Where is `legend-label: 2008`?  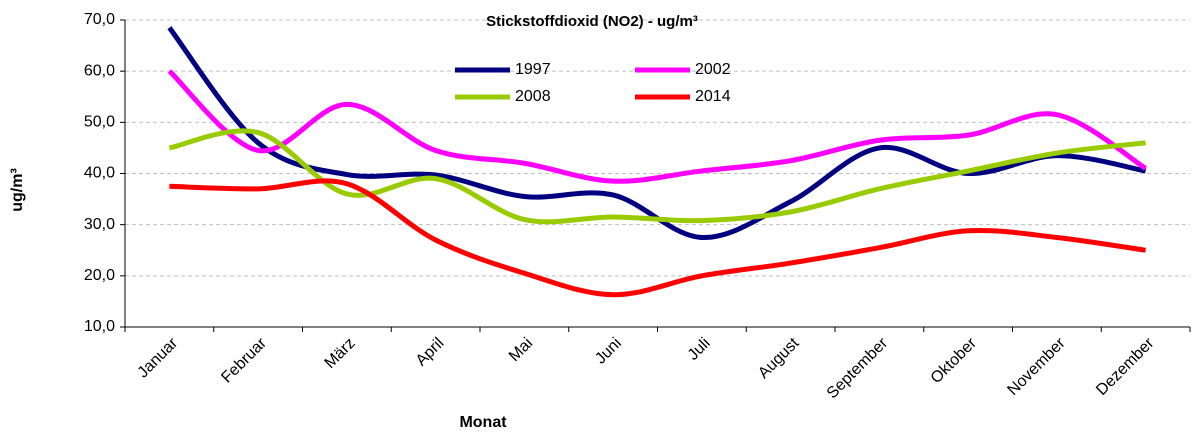 legend-label: 2008 is located at coordinates (533, 96).